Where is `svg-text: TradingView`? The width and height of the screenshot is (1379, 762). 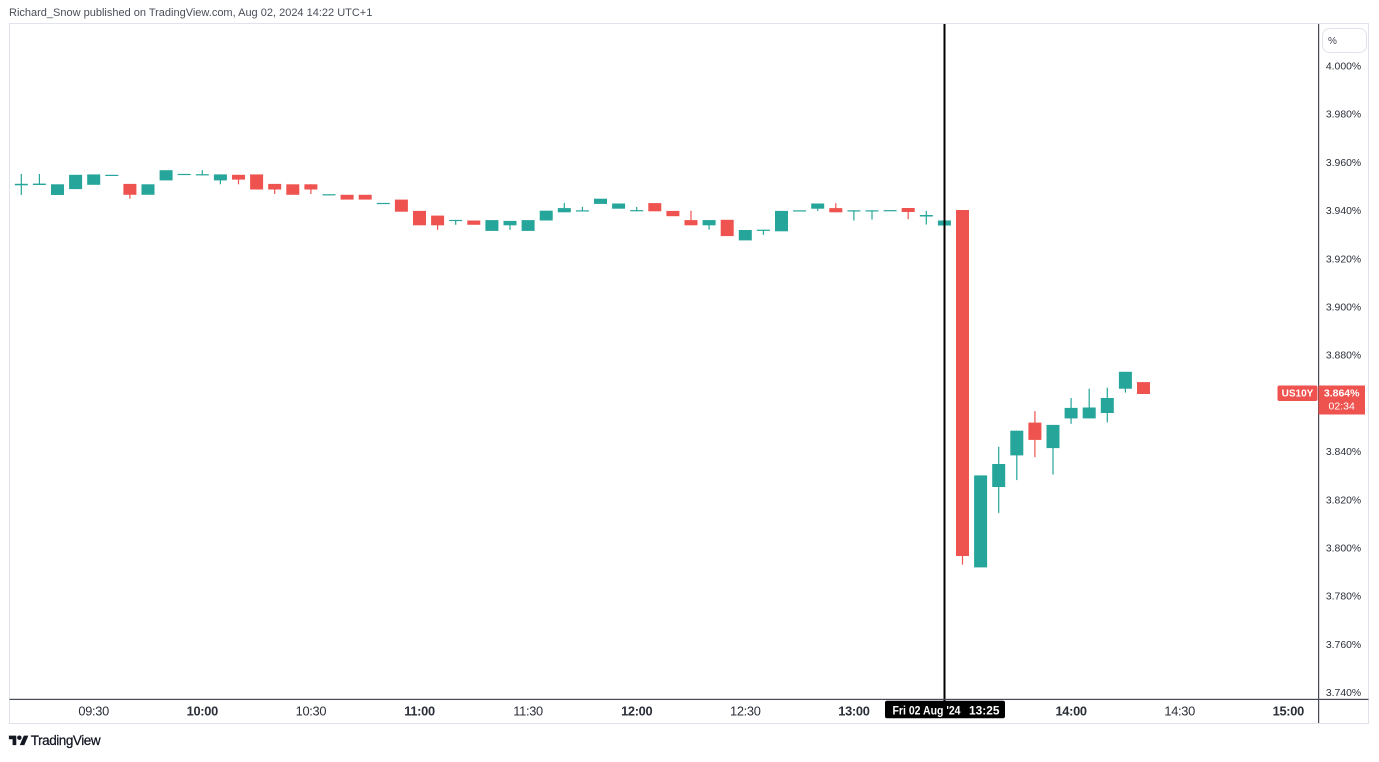
svg-text: TradingView is located at coordinates (66, 740).